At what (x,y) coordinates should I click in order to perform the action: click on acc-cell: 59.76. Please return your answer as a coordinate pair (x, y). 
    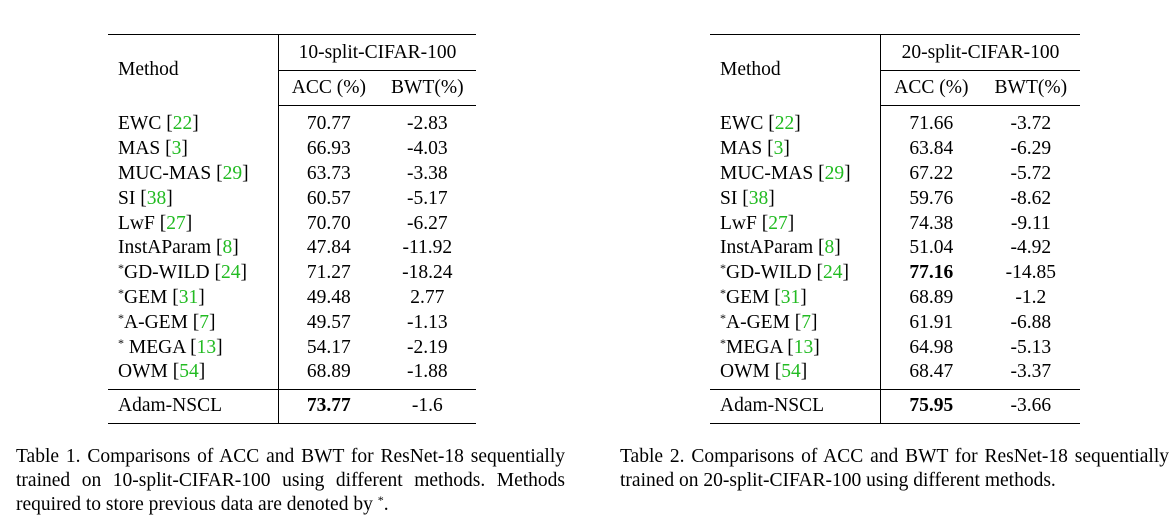
    Looking at the image, I should click on (930, 199).